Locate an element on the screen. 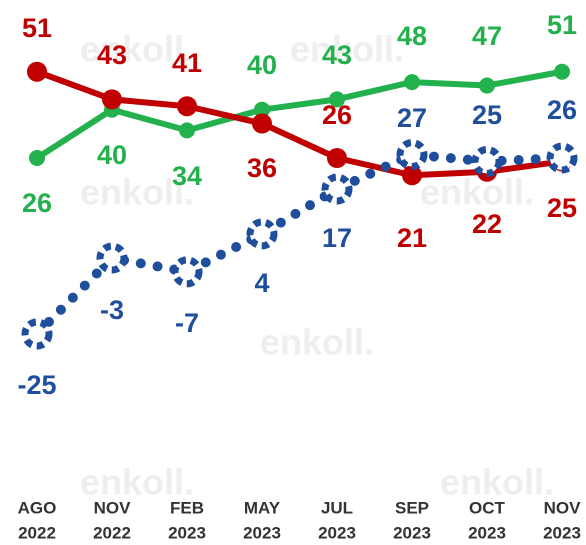 The image size is (586, 545). data-label: 48 is located at coordinates (412, 36).